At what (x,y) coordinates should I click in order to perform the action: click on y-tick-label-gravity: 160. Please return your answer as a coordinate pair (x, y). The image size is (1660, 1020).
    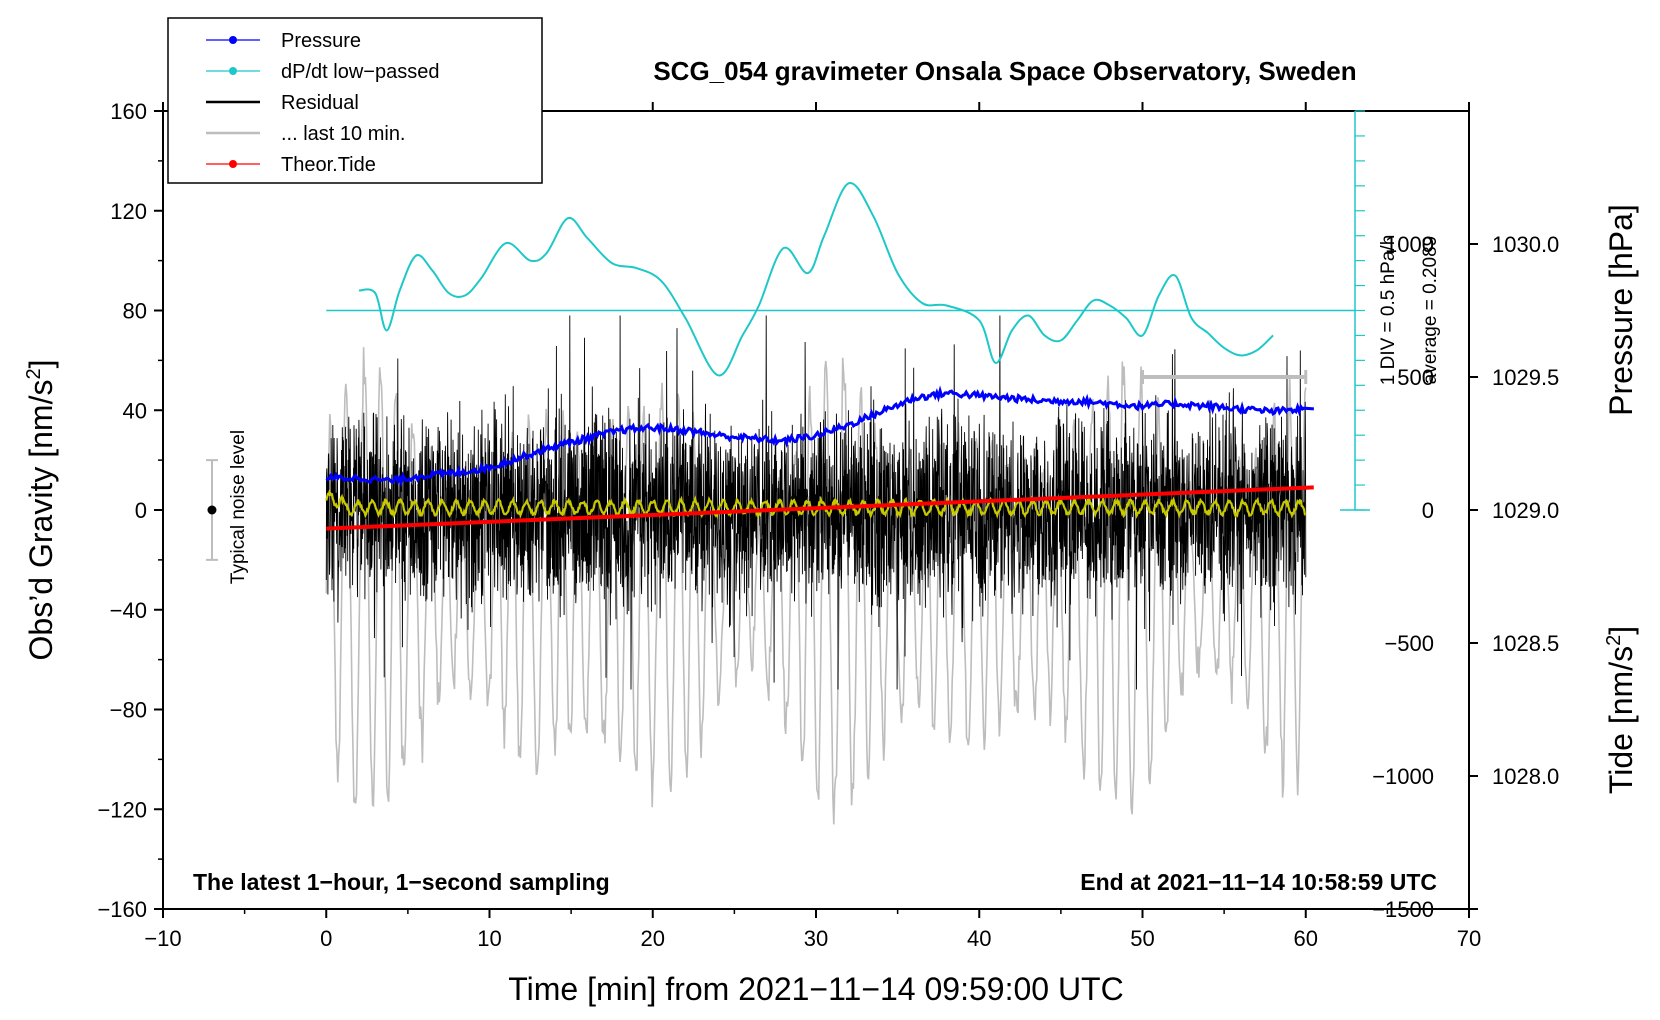
    Looking at the image, I should click on (128, 111).